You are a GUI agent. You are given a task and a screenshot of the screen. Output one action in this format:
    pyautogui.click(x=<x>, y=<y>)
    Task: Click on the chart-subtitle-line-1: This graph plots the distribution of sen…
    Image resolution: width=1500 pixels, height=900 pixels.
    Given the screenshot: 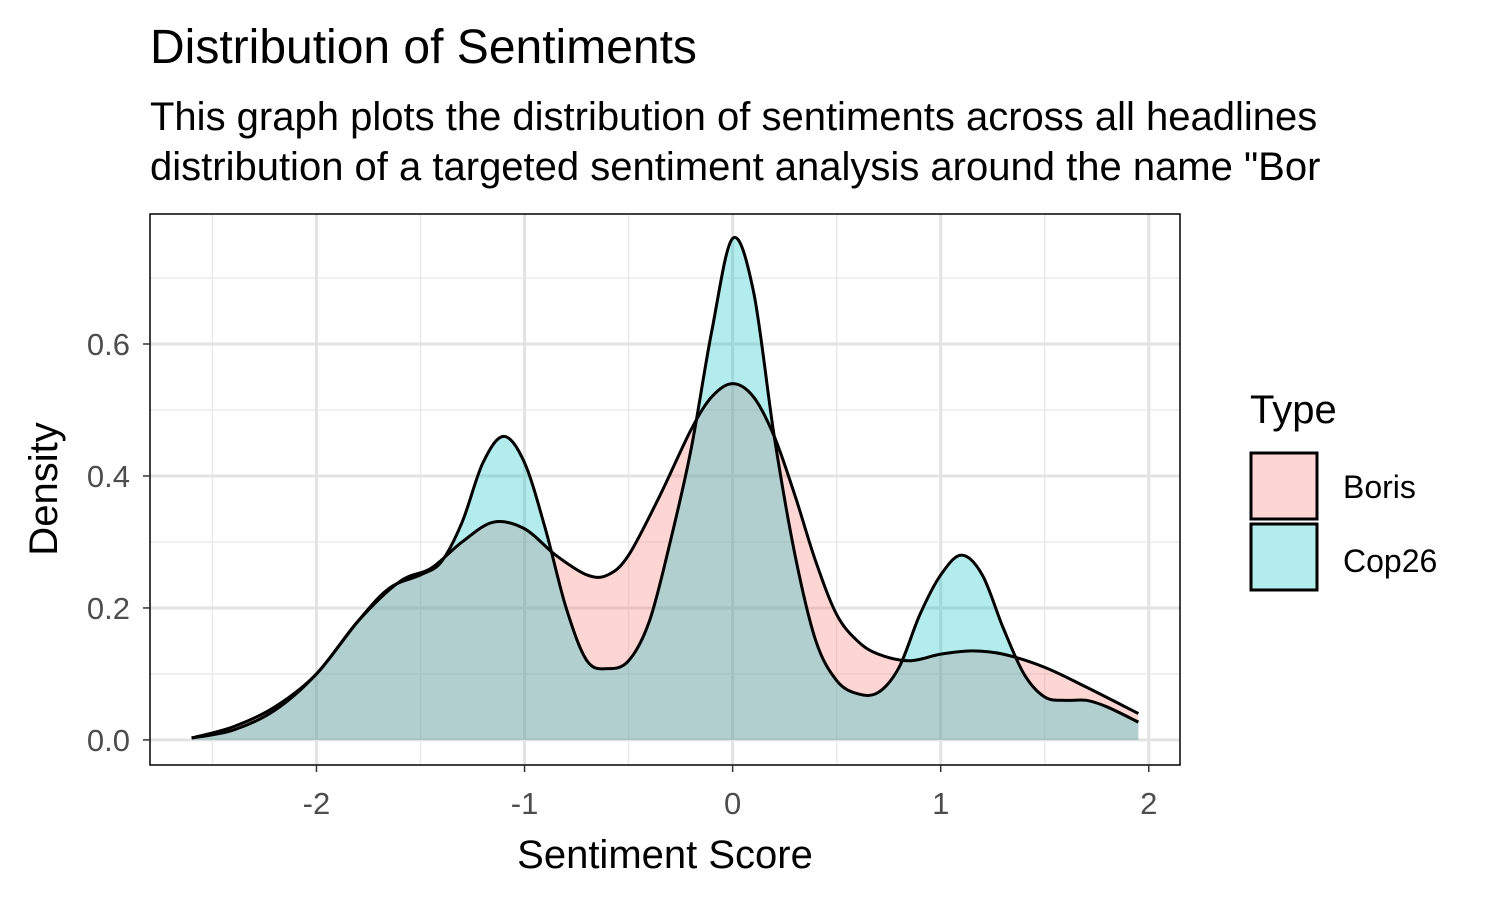 What is the action you would take?
    pyautogui.click(x=733, y=117)
    